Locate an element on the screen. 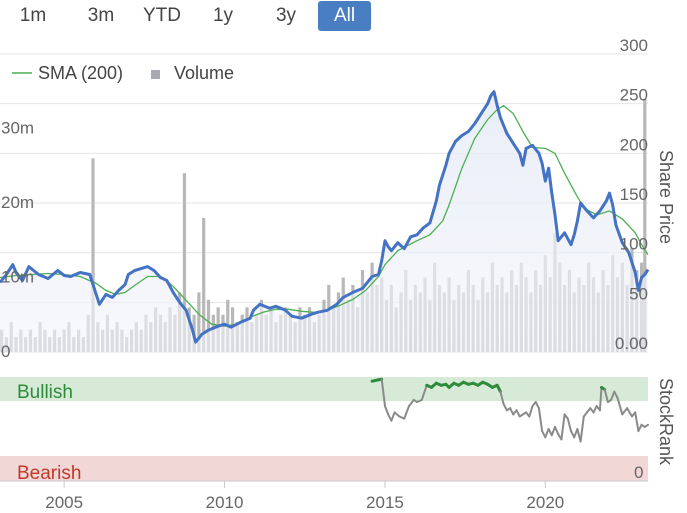 Image resolution: width=687 pixels, height=513 pixels. price-tick-label: 50 is located at coordinates (638, 293).